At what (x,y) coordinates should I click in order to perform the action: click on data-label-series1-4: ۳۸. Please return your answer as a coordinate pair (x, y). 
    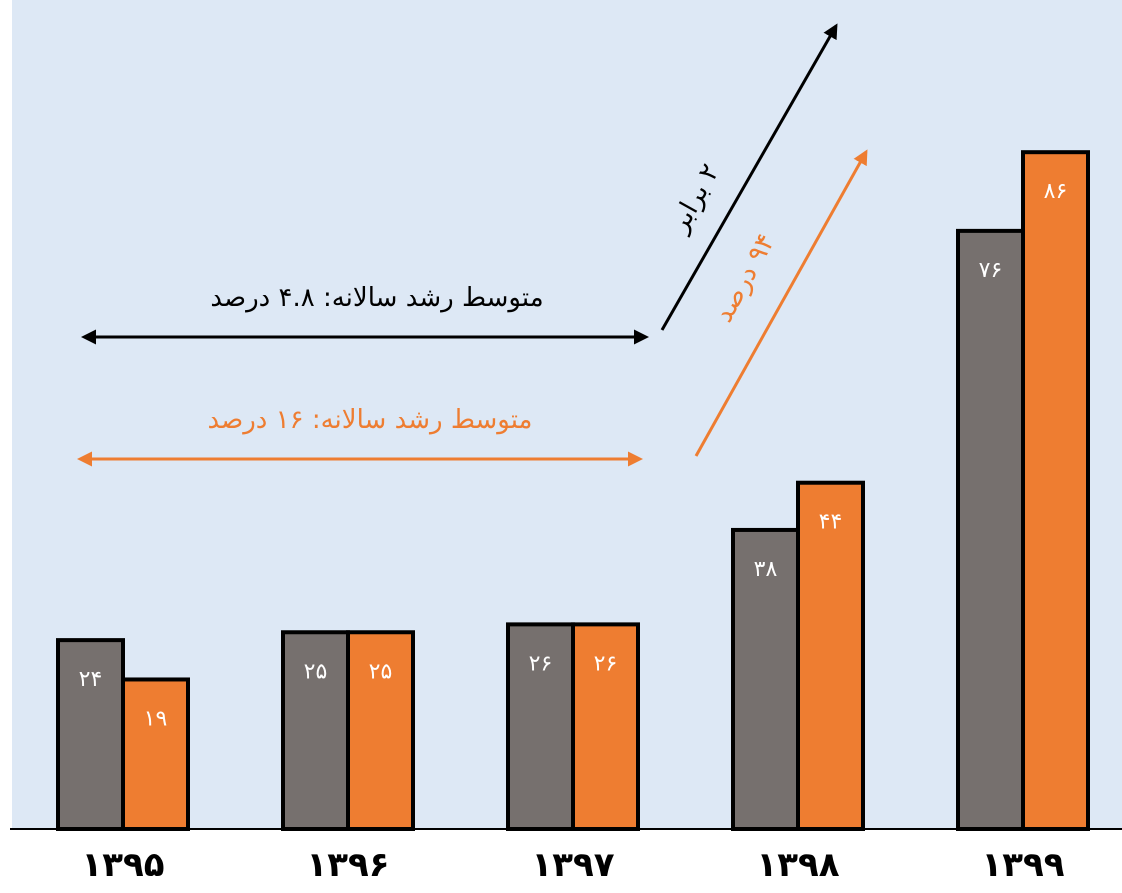
    Looking at the image, I should click on (766, 569).